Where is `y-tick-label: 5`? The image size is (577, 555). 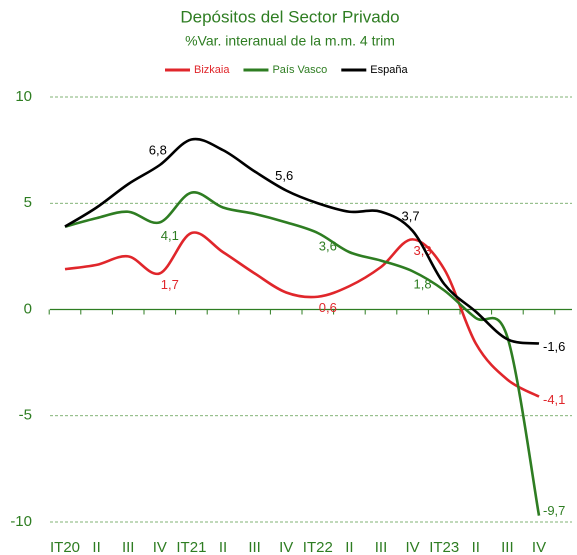 y-tick-label: 5 is located at coordinates (28, 202).